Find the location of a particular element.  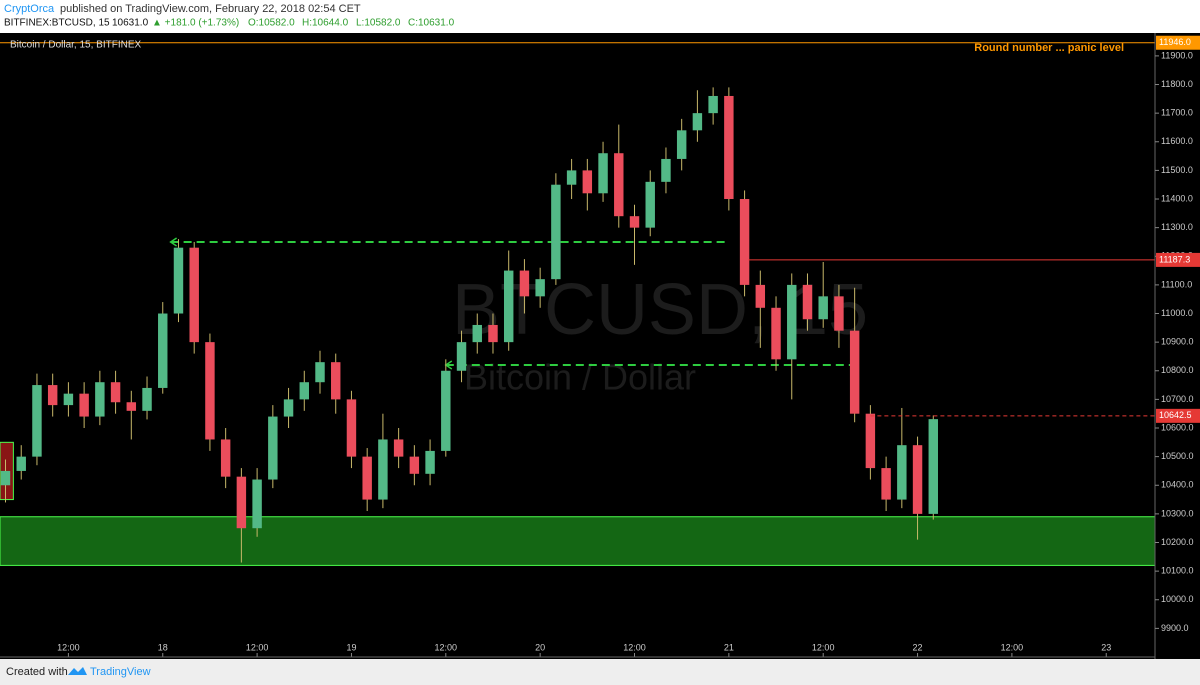

change: ▲ +181.0 (+1.73%) is located at coordinates (195, 23).